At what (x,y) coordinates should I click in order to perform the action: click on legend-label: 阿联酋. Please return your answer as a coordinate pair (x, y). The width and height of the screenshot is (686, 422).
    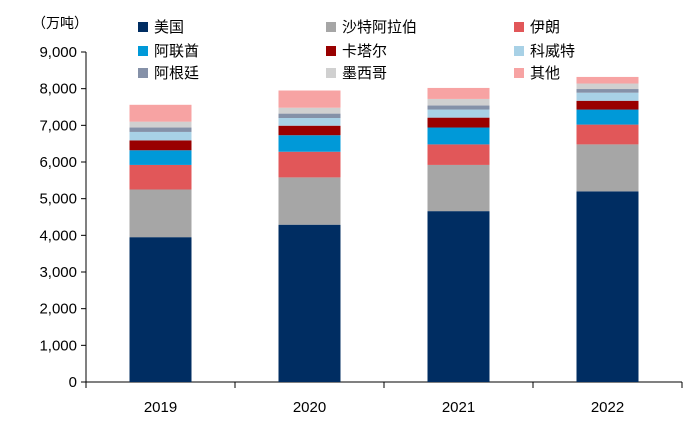
    Looking at the image, I should click on (176, 51).